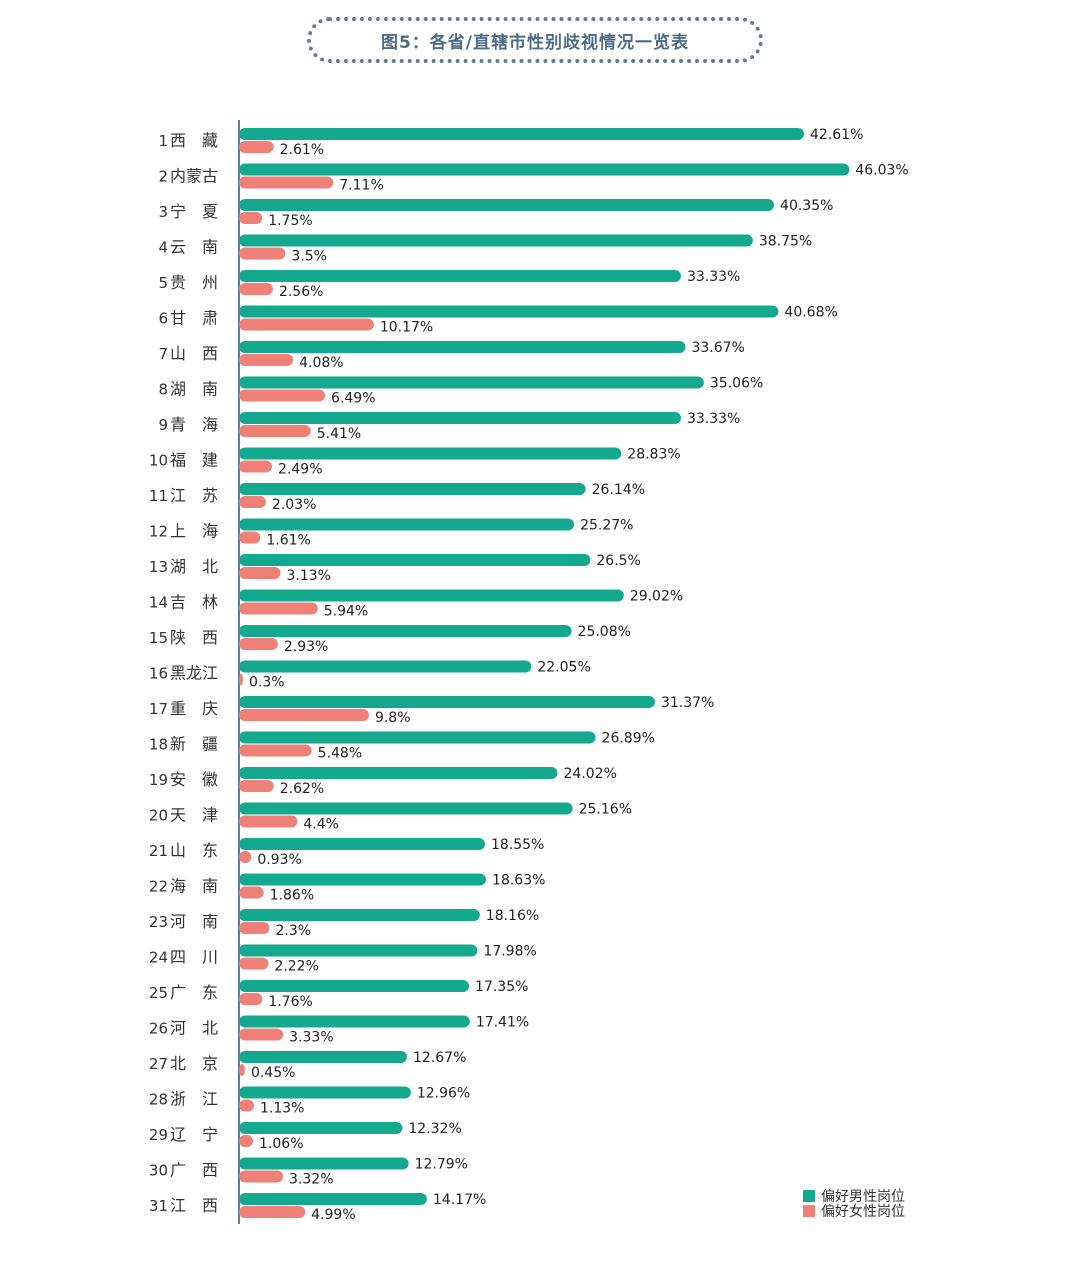 Image resolution: width=1075 pixels, height=1279 pixels. What do you see at coordinates (163, 248) in the screenshot?
I see `category-rank: 4` at bounding box center [163, 248].